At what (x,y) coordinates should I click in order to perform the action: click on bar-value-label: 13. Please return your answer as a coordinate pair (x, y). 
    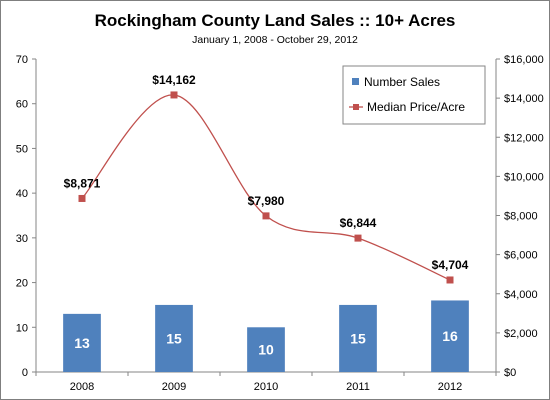
    Looking at the image, I should click on (82, 343).